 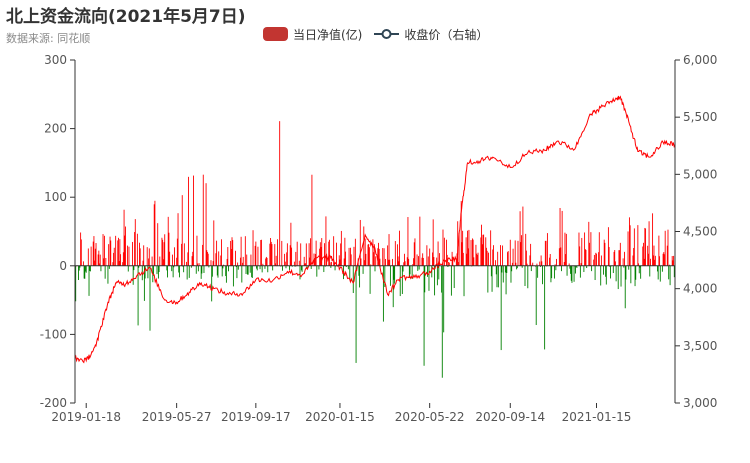 What do you see at coordinates (312, 34) in the screenshot?
I see `legend-item-net-flow: 当日净值(亿)` at bounding box center [312, 34].